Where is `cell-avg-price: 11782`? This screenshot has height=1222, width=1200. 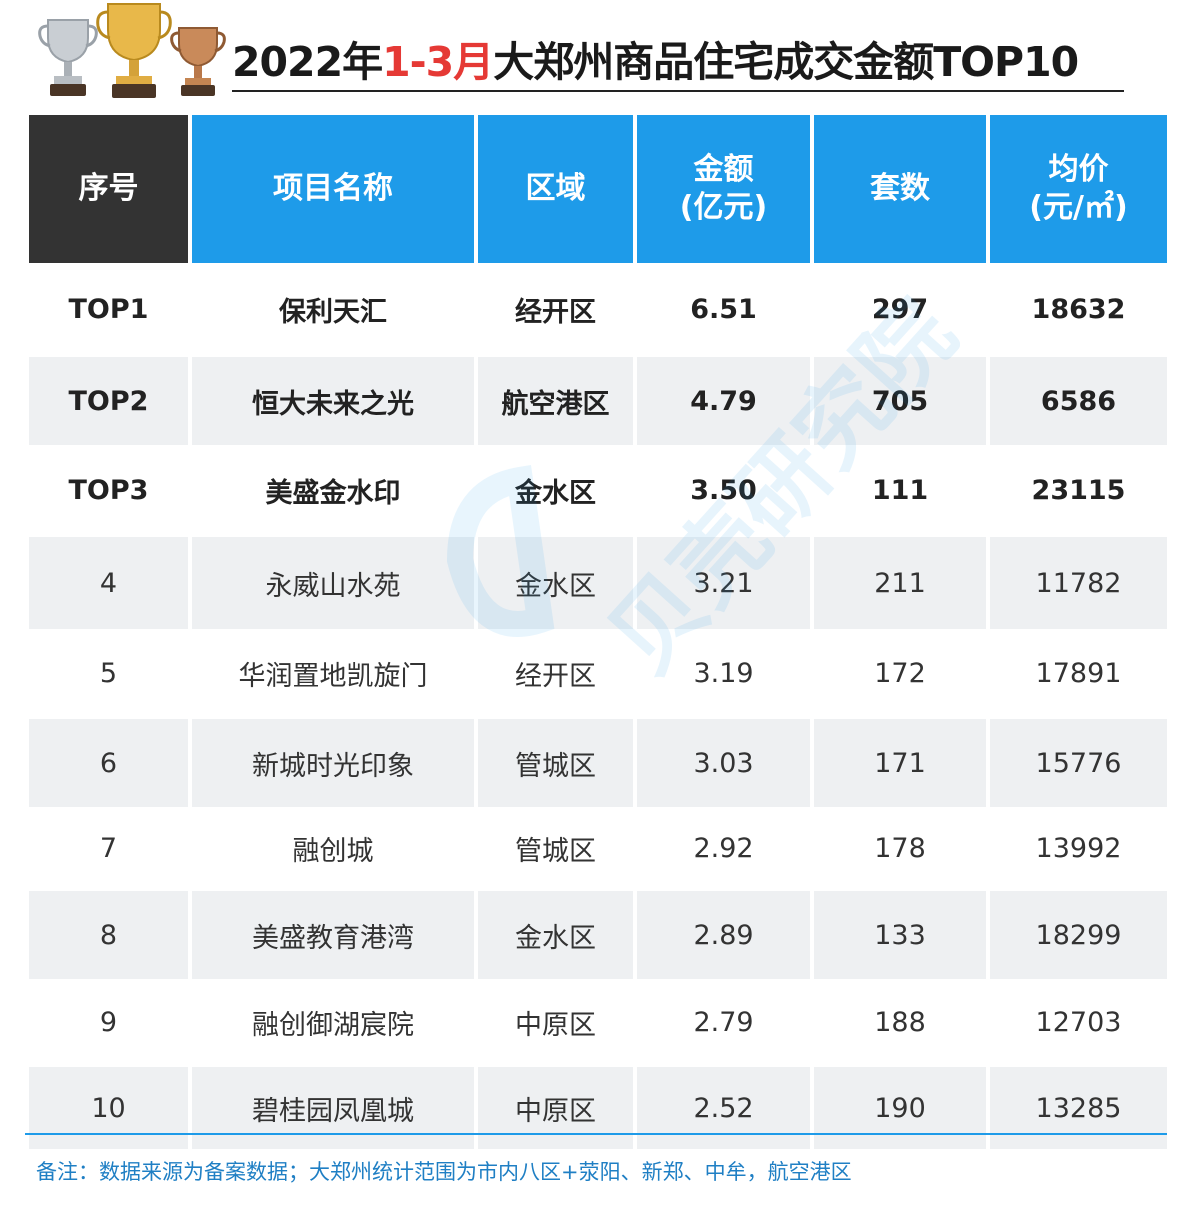
cell-avg-price: 11782 is located at coordinates (1078, 582).